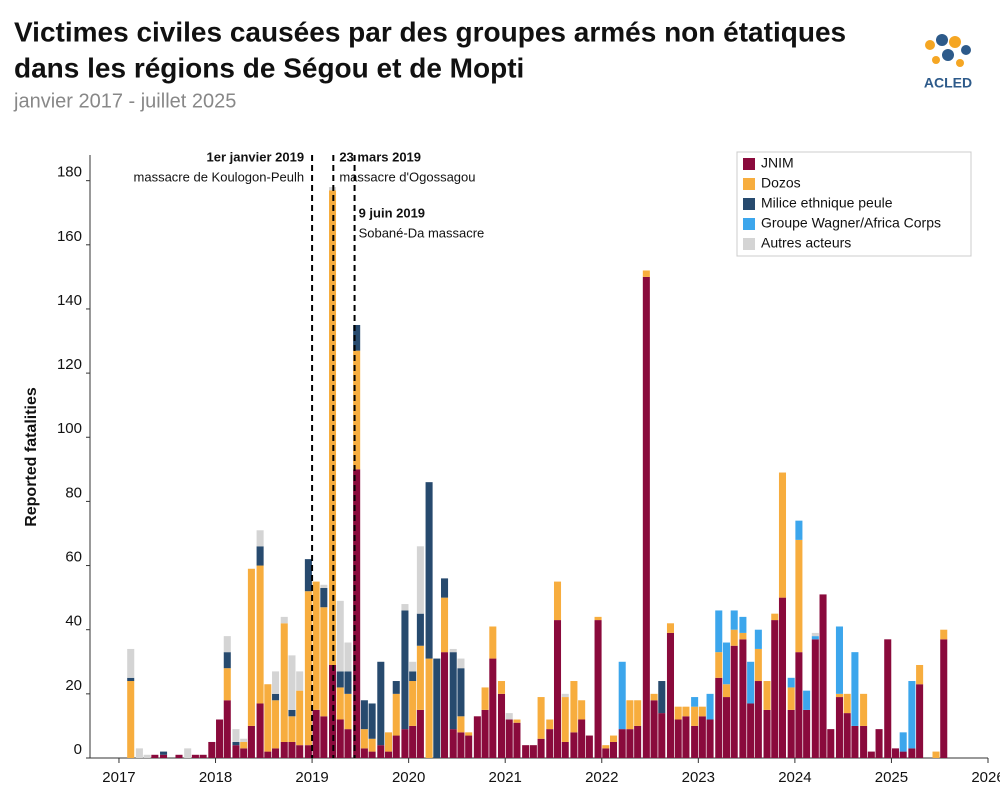 This screenshot has height=805, width=1000. What do you see at coordinates (966, 50) in the screenshot?
I see `logo-dot` at bounding box center [966, 50].